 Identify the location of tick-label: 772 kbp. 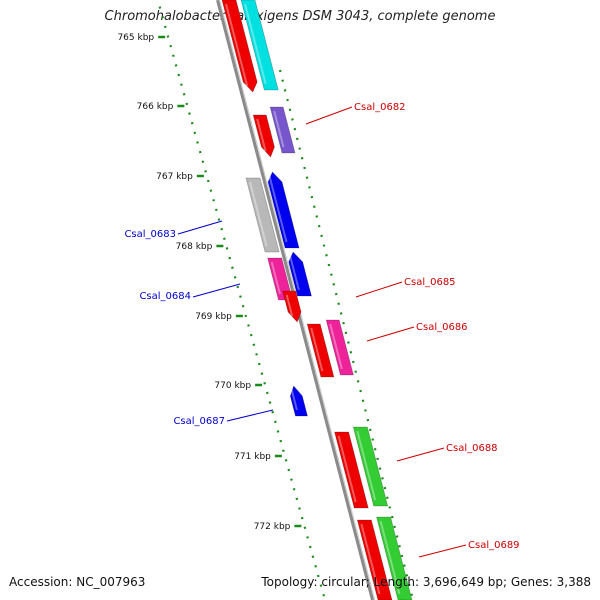
(272, 527).